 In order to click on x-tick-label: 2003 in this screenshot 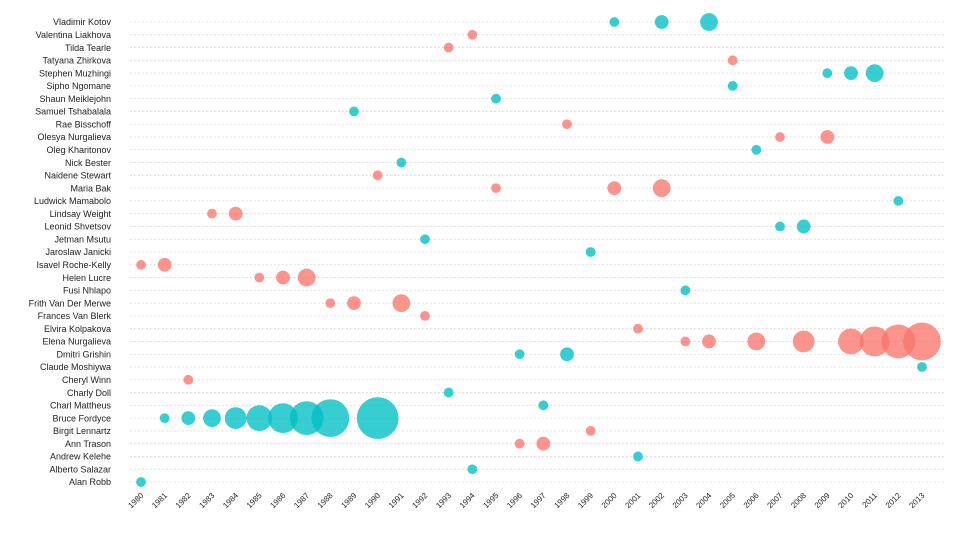, I will do `click(680, 500)`.